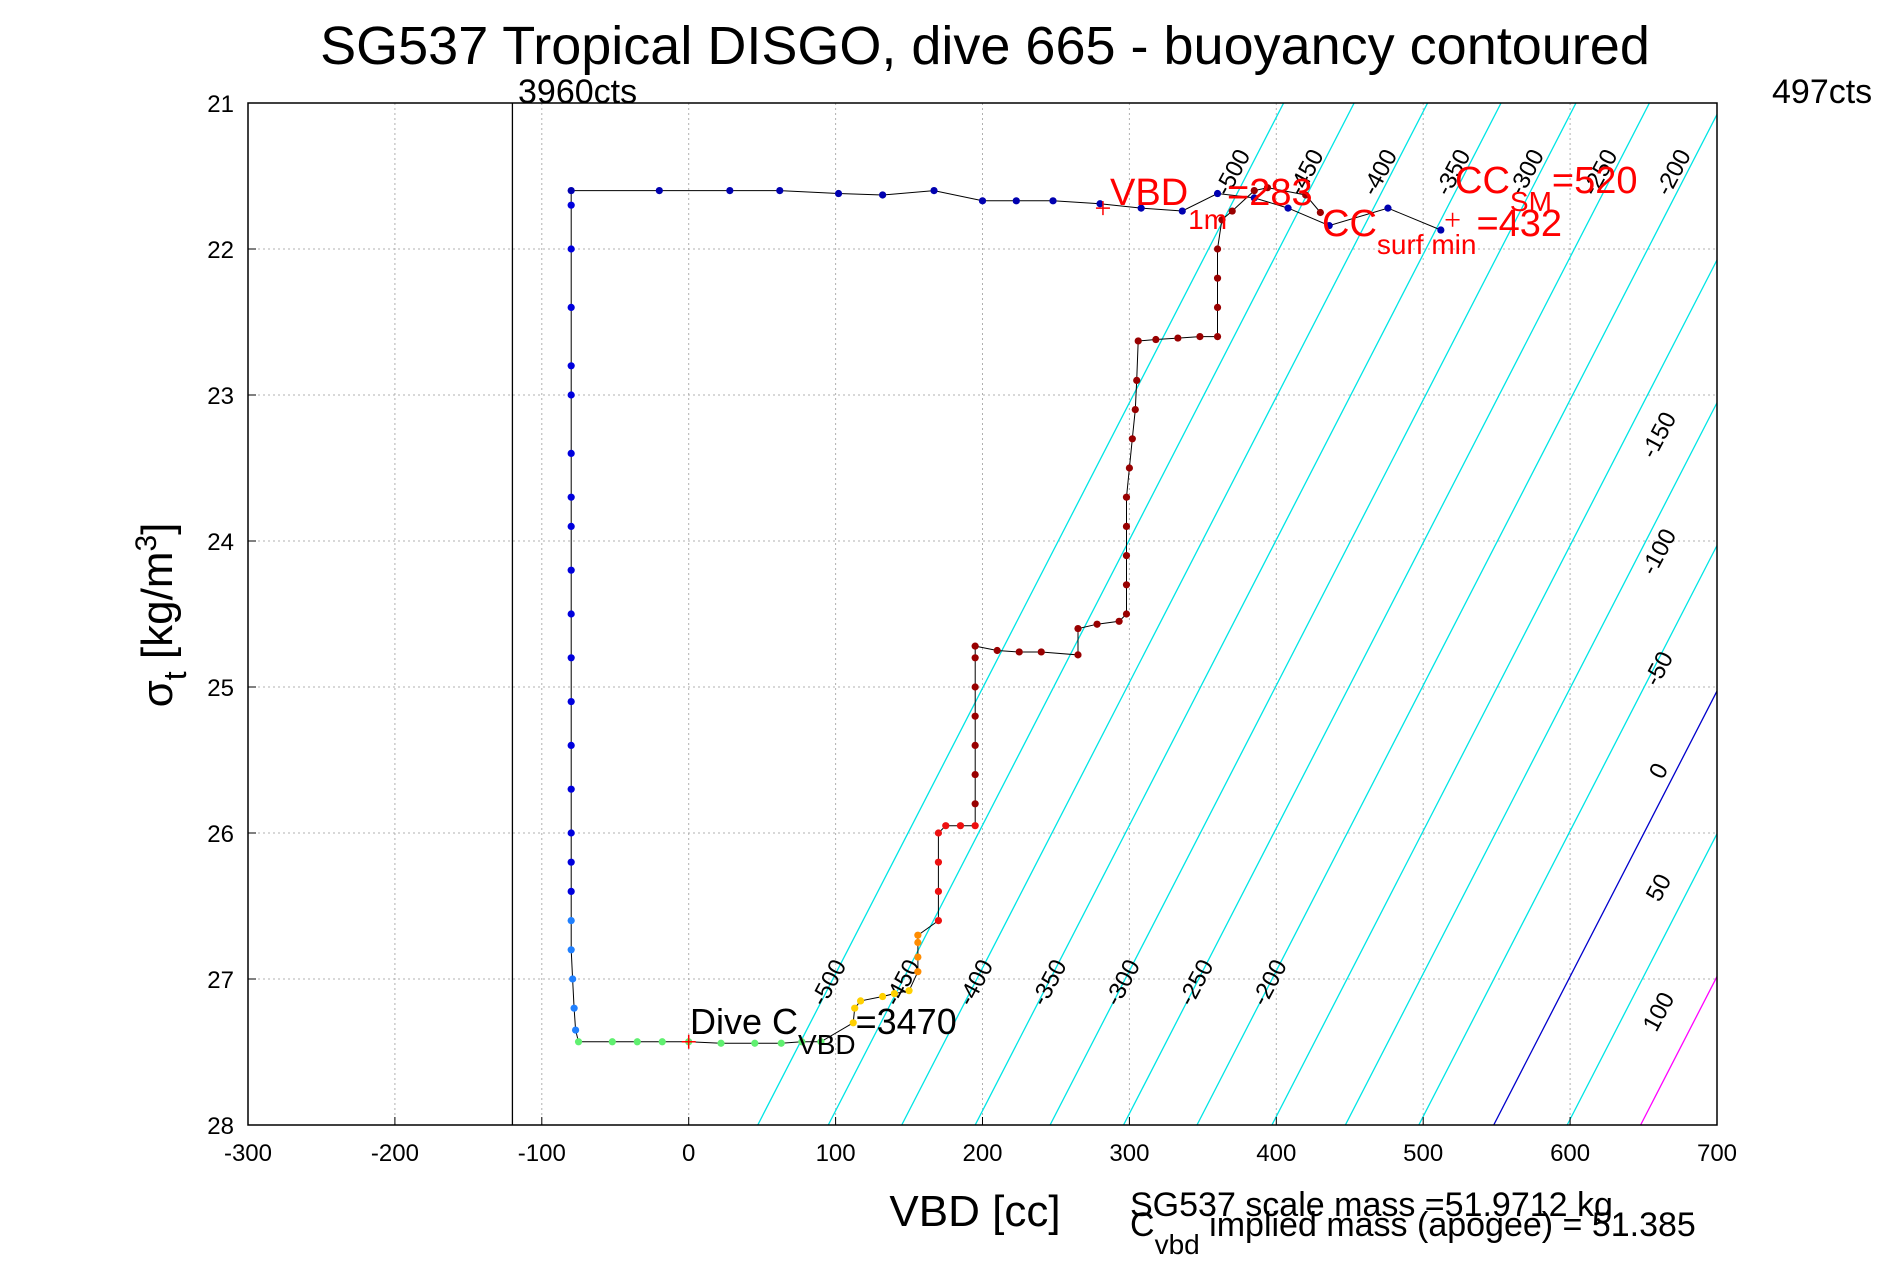 The height and width of the screenshot is (1262, 1891). Describe the element at coordinates (1207, 219) in the screenshot. I see `annotation-vbd-sub: 1m` at that location.